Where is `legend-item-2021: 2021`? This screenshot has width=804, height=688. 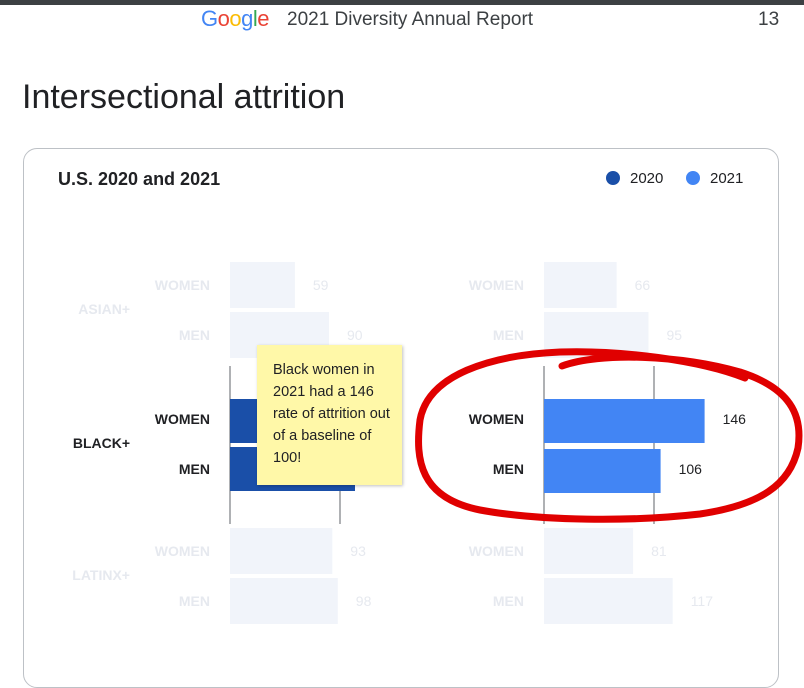 legend-item-2021: 2021 is located at coordinates (714, 178).